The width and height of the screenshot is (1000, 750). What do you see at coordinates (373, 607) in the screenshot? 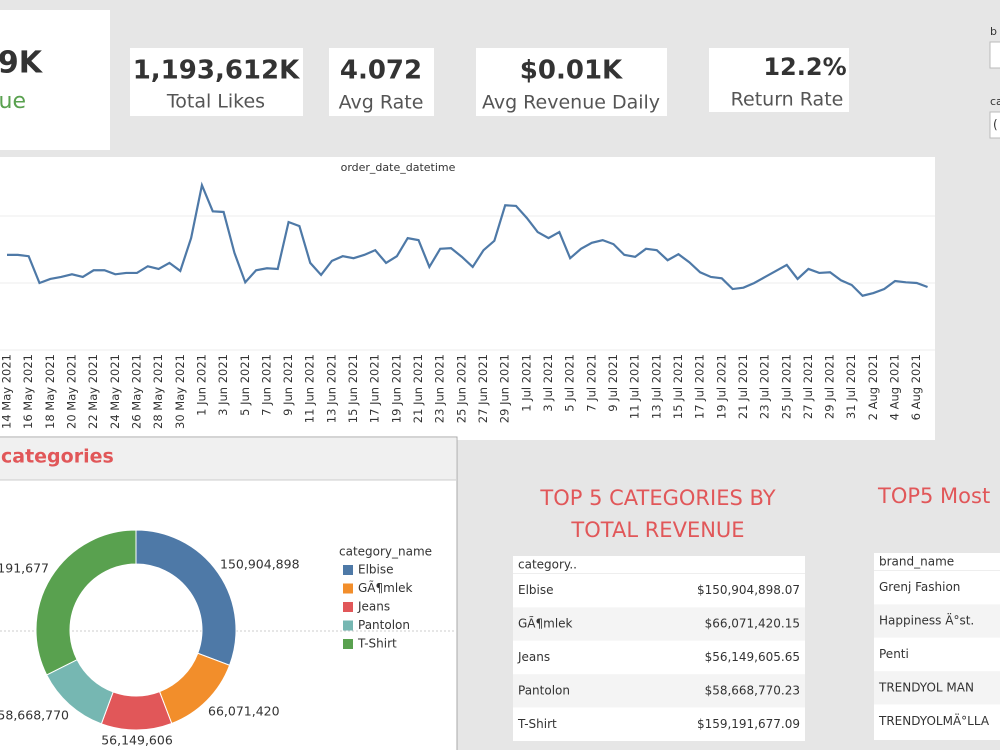
I see `legend-label: Jeans` at bounding box center [373, 607].